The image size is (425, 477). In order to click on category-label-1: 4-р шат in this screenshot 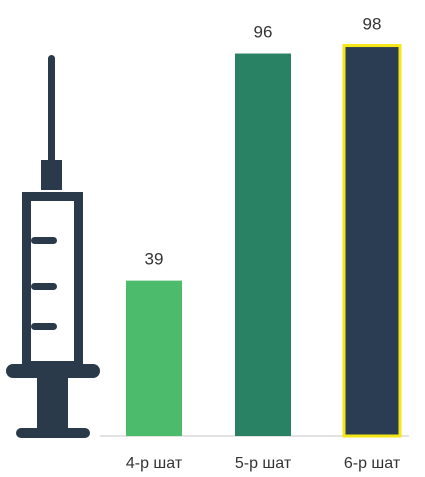, I will do `click(154, 463)`.